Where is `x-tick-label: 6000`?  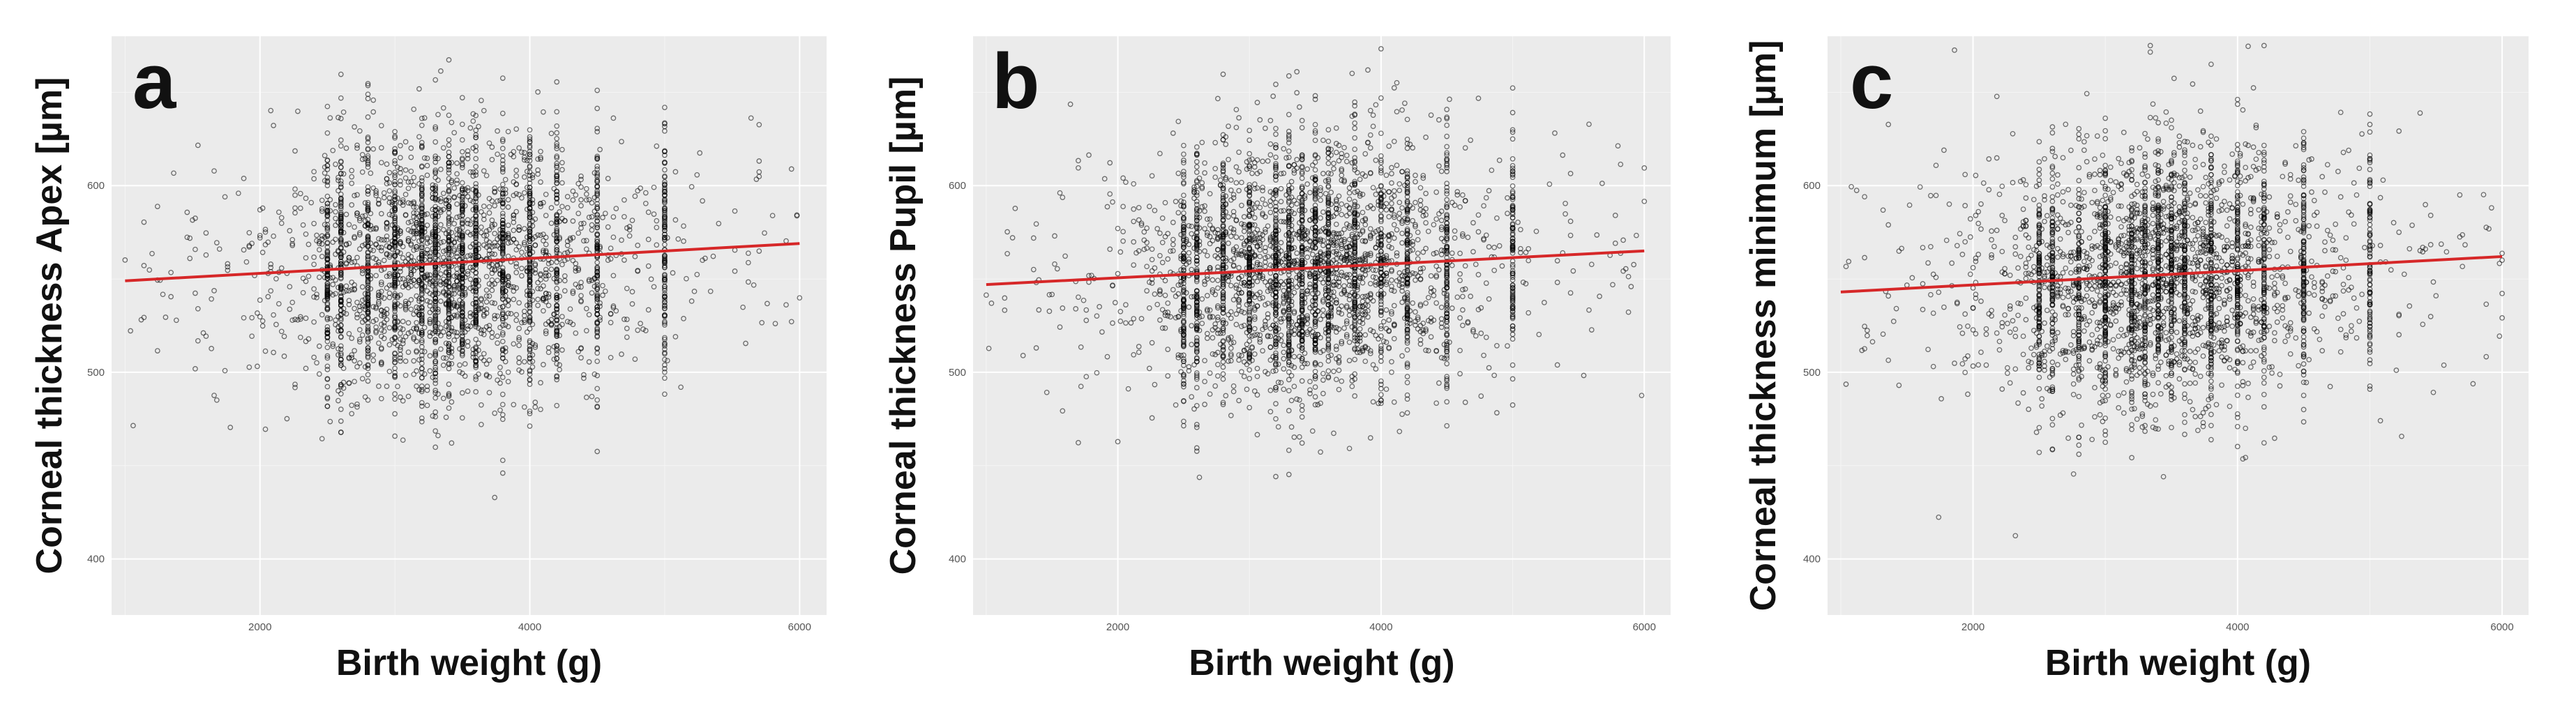 x-tick-label: 6000 is located at coordinates (799, 627).